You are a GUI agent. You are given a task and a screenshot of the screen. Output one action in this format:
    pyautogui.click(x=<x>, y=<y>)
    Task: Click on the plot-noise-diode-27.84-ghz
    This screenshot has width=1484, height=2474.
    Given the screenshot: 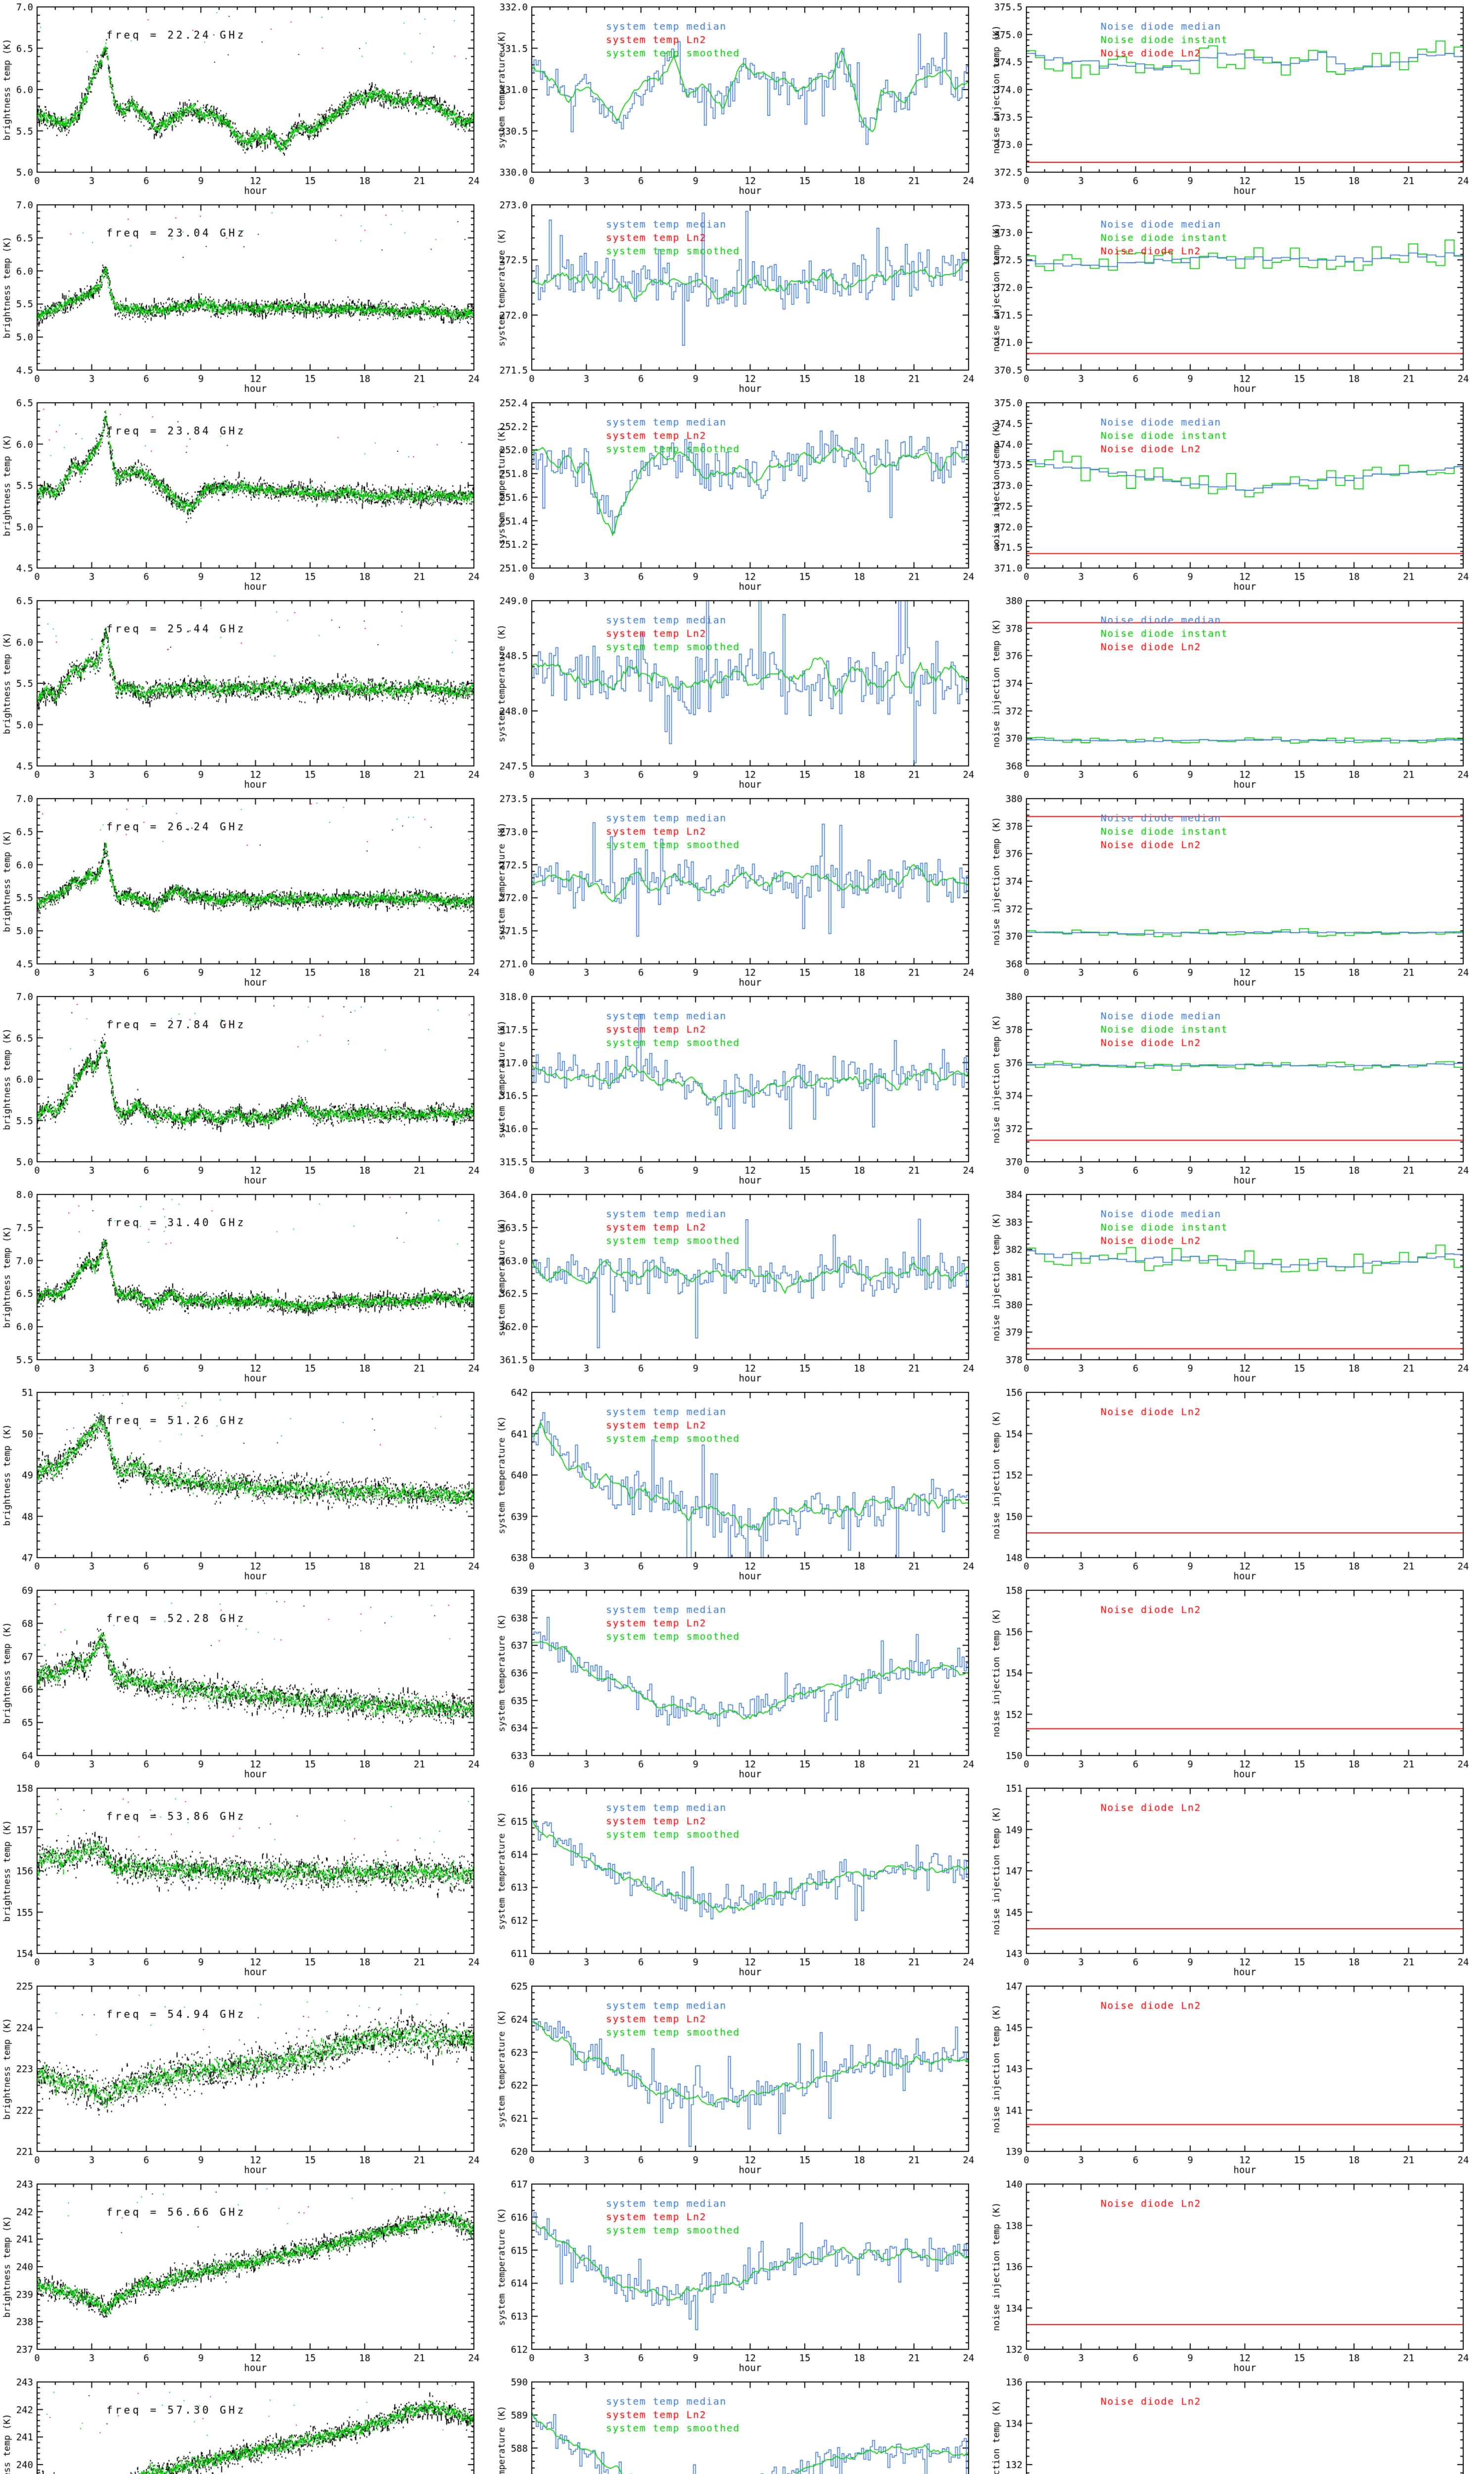 What is the action you would take?
    pyautogui.click(x=1236, y=1089)
    